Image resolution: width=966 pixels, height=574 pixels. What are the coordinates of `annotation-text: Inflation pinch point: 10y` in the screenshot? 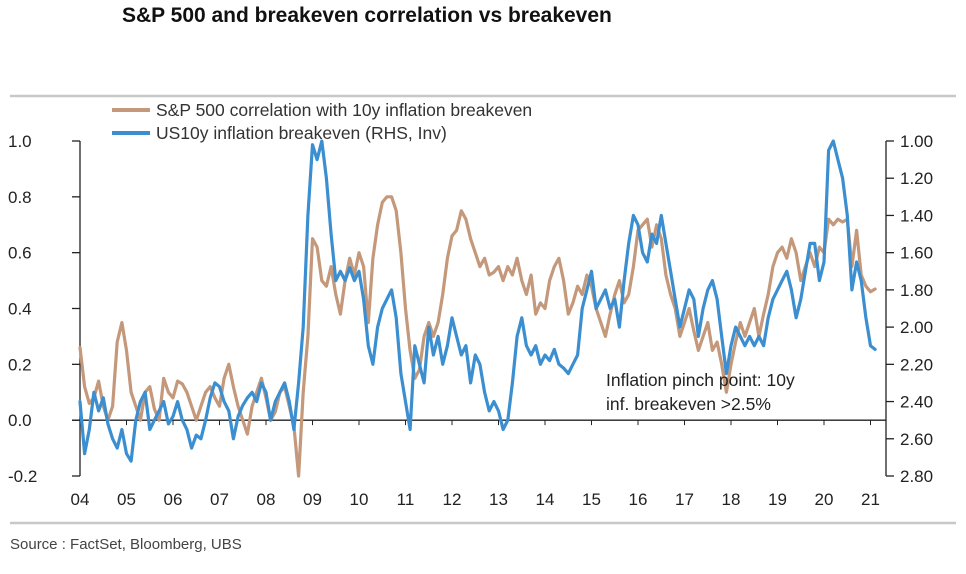 It's located at (700, 380).